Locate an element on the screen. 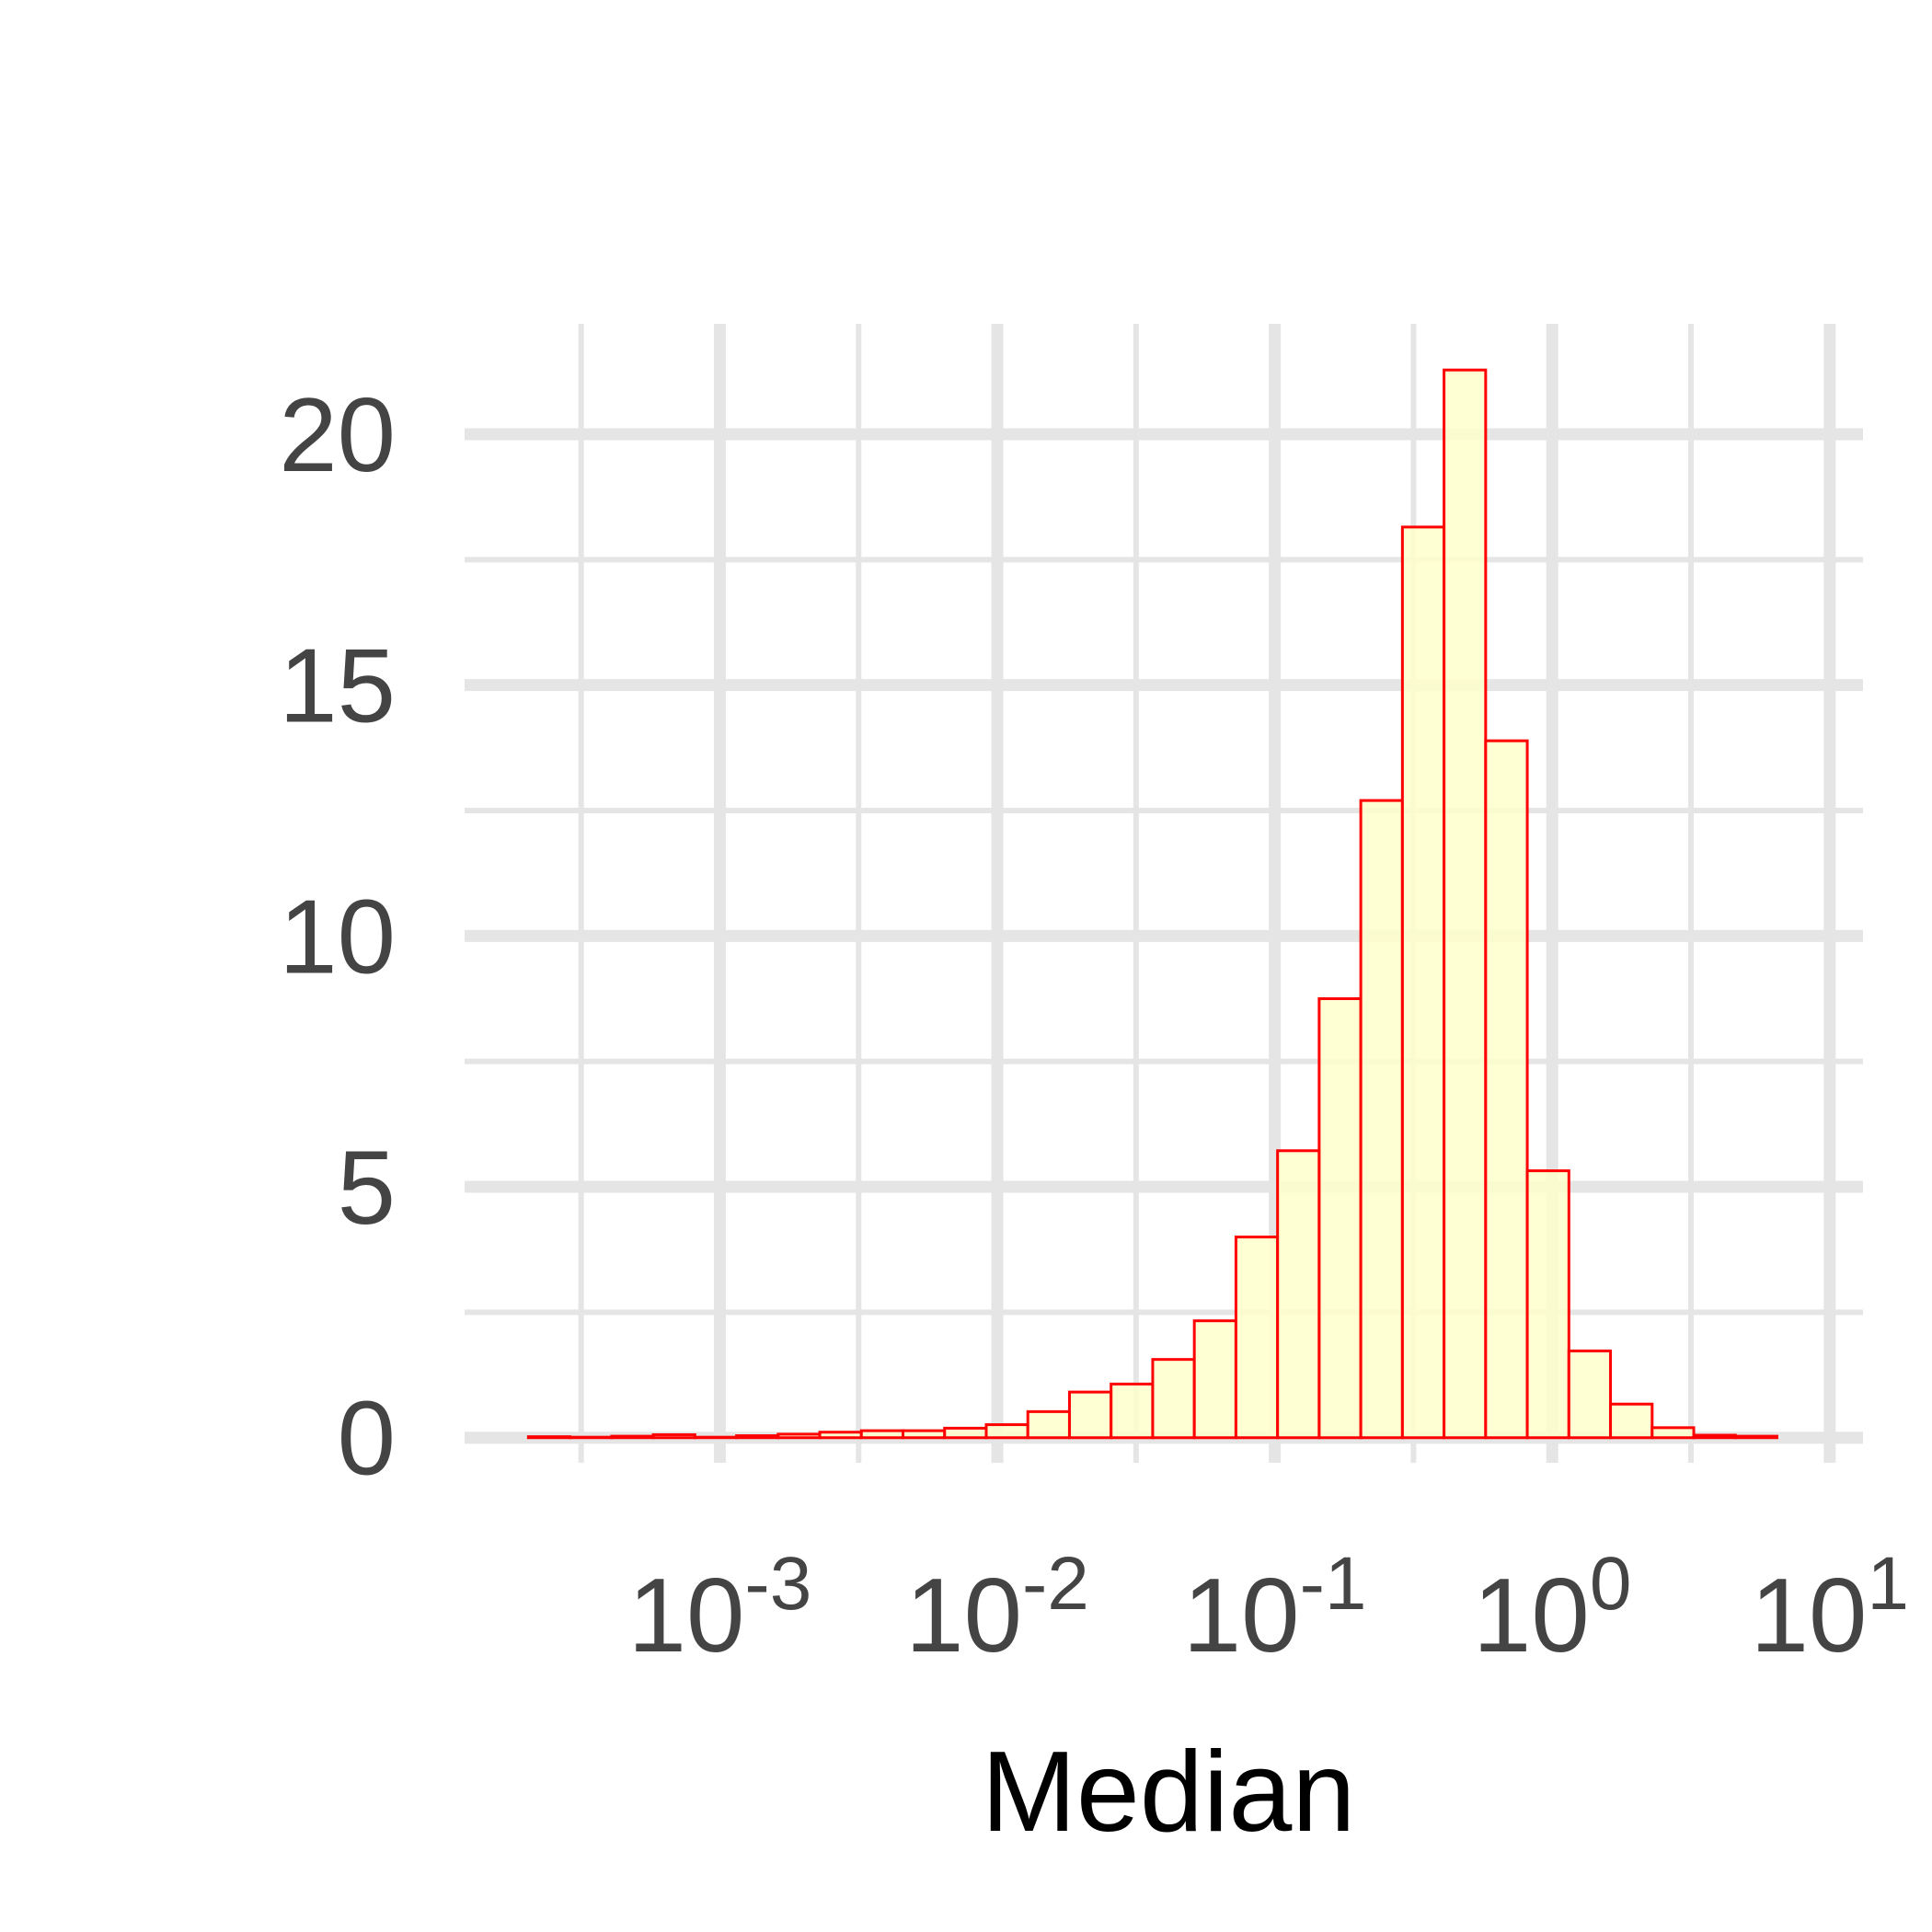 This screenshot has width=1932, height=1932. x-tick-label: 10⁻² is located at coordinates (997, 1608).